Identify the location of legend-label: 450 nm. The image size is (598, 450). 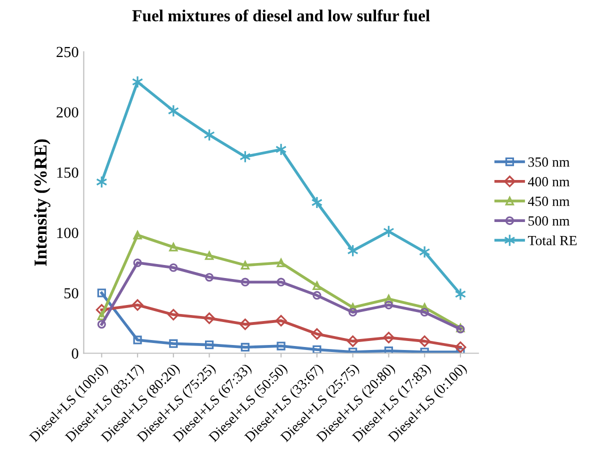
(549, 201).